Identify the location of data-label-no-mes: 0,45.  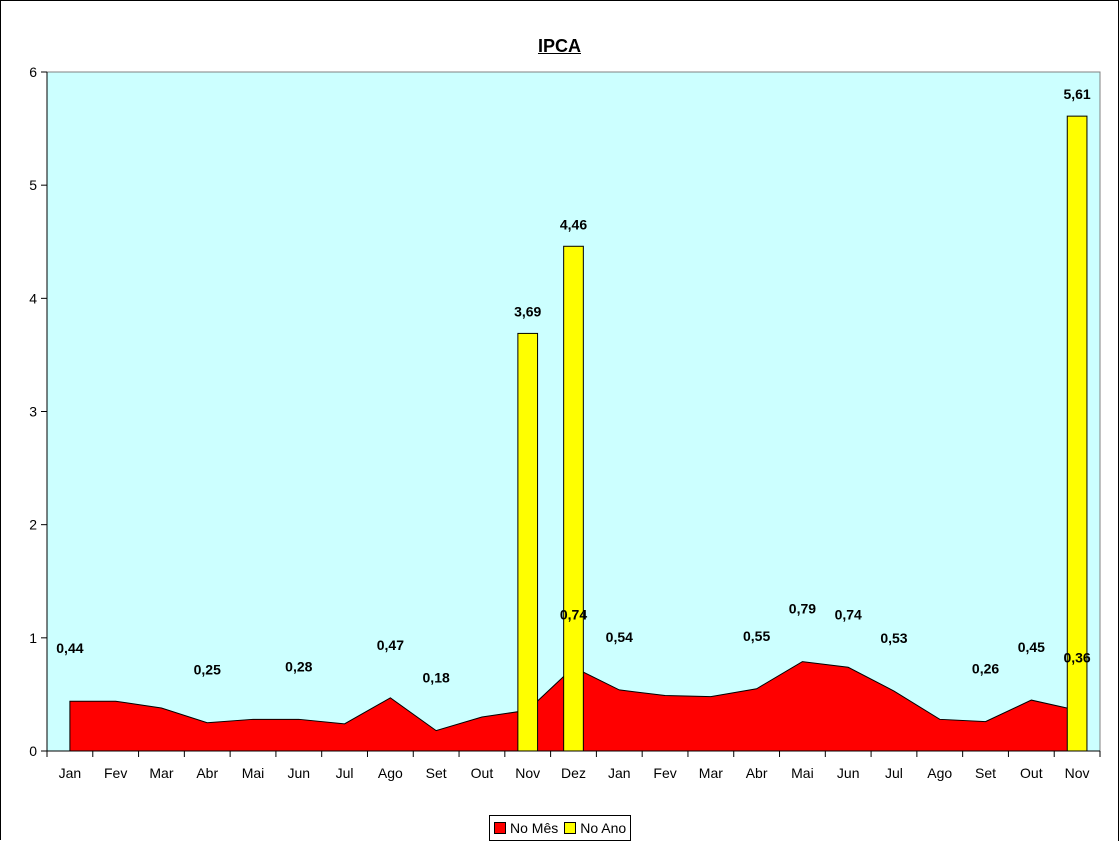
(1031, 647).